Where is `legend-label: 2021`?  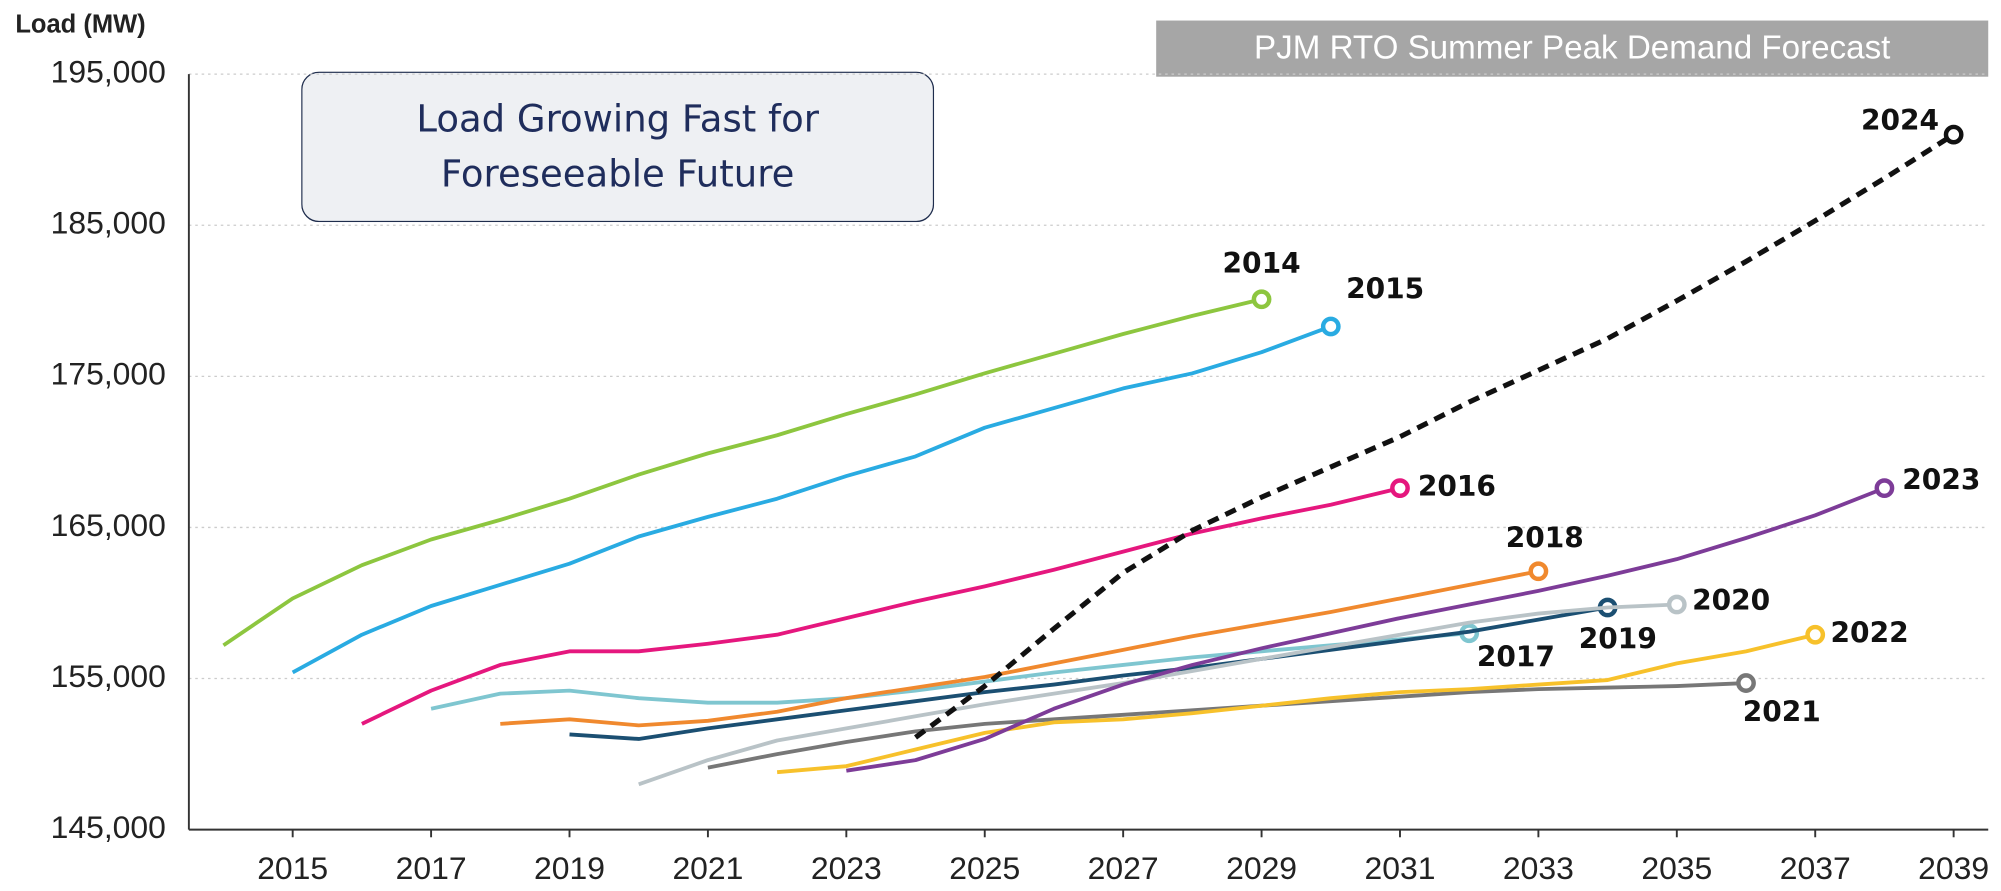 legend-label: 2021 is located at coordinates (1782, 712).